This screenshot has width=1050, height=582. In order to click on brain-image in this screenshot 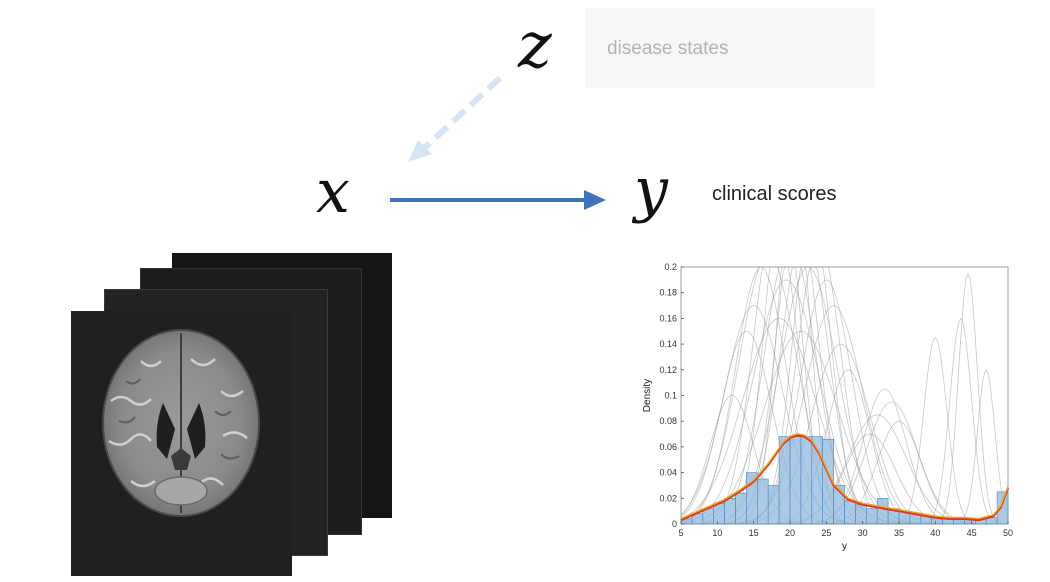, I will do `click(181, 423)`.